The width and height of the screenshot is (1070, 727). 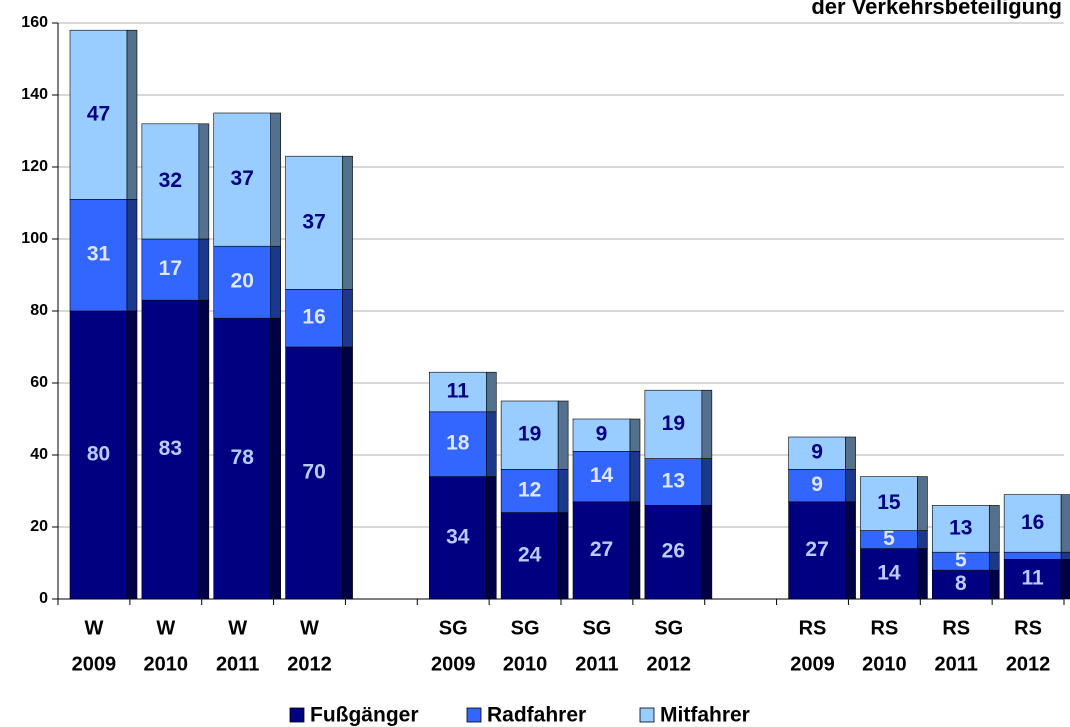 I want to click on data-label: 47, so click(x=98, y=113).